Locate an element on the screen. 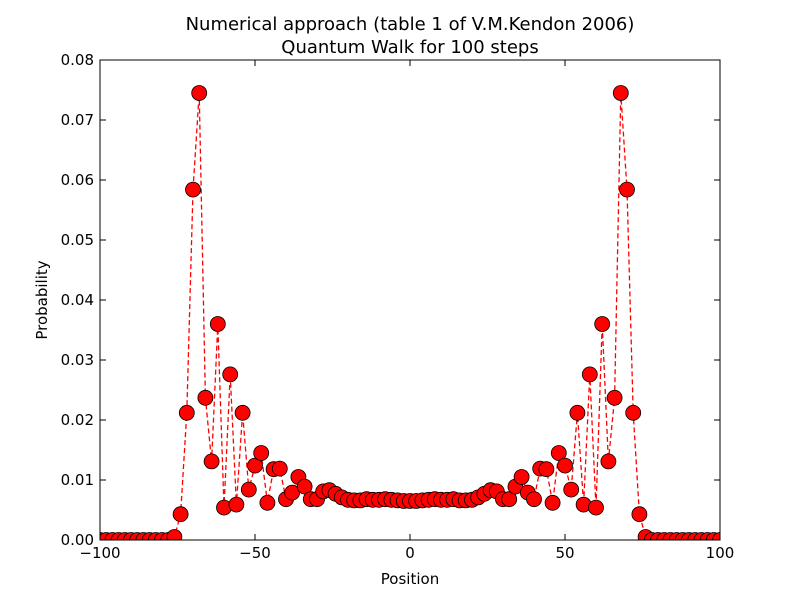  y-tick-label: 0.03 is located at coordinates (77, 360).